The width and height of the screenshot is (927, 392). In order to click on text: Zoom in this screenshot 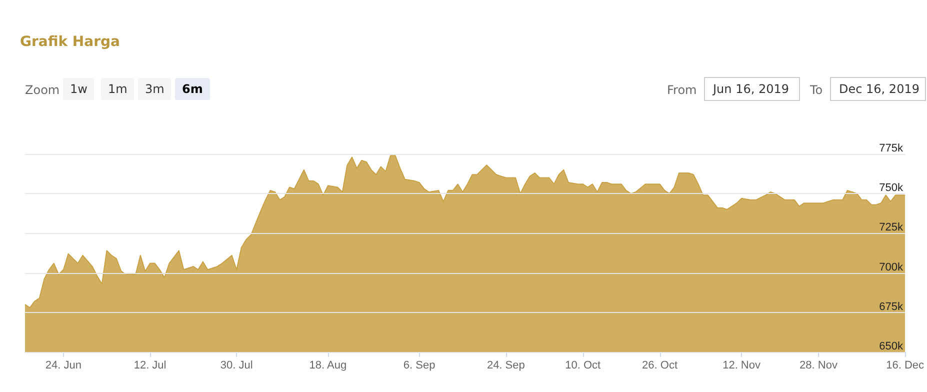, I will do `click(42, 90)`.